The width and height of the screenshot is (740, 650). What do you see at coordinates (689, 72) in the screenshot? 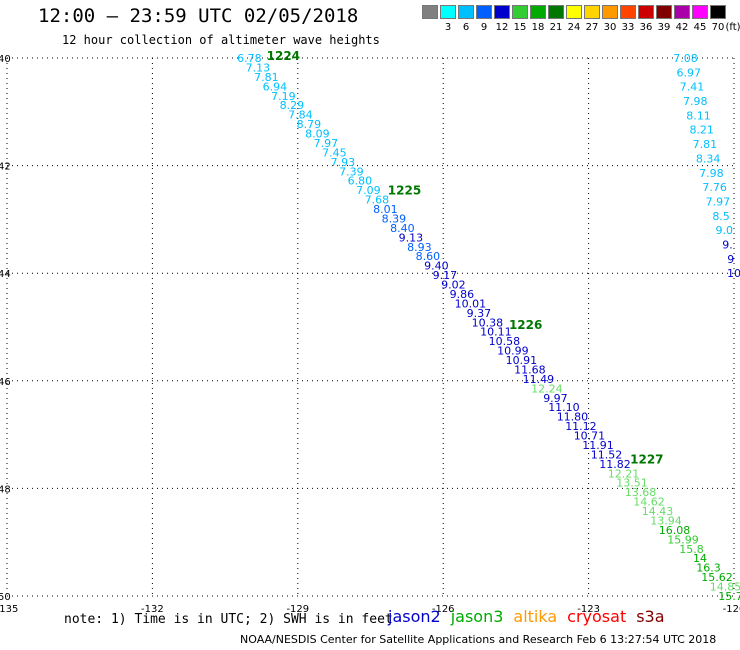
I see `wave-height-value: 6.97` at bounding box center [689, 72].